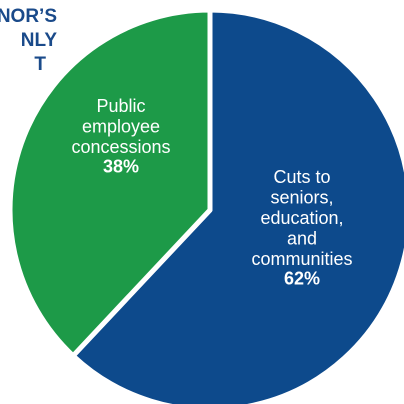  Describe the element at coordinates (301, 218) in the screenshot. I see `slice-label-line: education,` at that location.